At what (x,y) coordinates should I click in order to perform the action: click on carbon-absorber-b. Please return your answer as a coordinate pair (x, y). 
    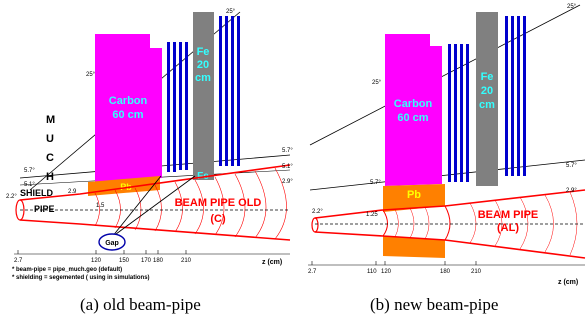
    Looking at the image, I should click on (413, 110).